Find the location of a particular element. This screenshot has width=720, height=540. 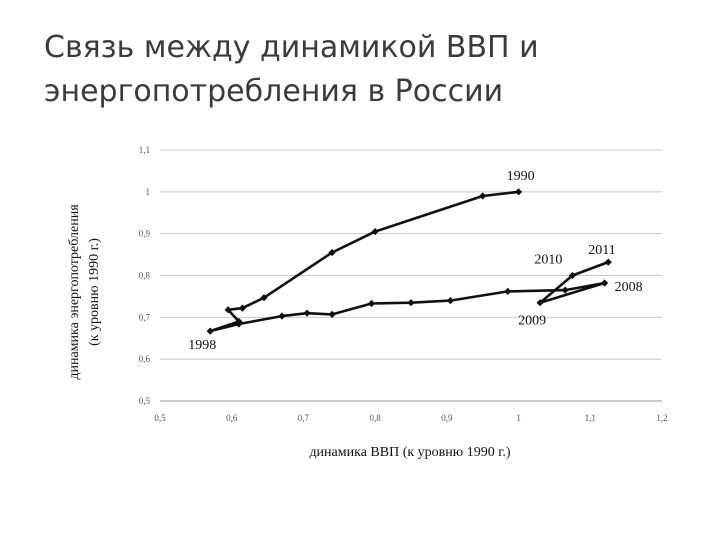

y-axis-title-line1: динамика энергопотребления is located at coordinates (74, 292).